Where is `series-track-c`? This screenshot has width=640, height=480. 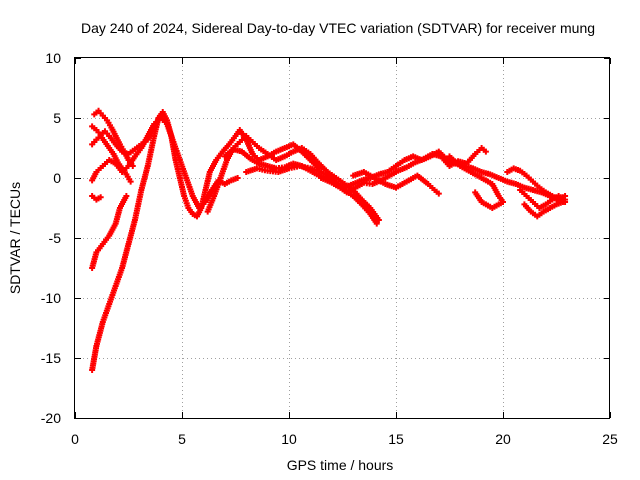
series-track-c is located at coordinates (96, 198).